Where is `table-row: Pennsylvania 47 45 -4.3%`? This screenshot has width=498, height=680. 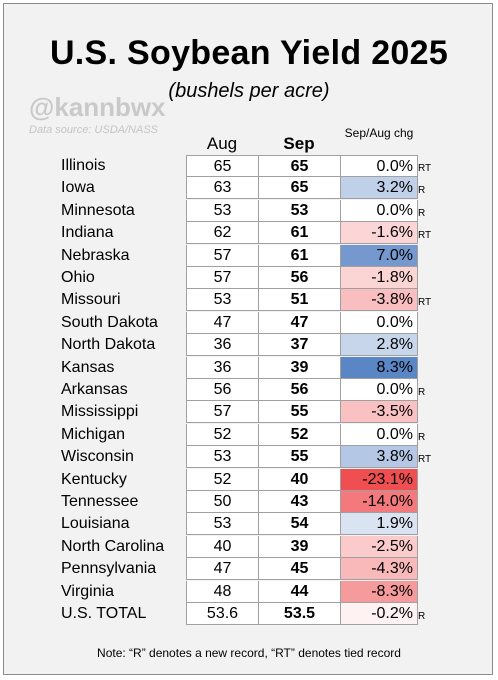
table-row: Pennsylvania 47 45 -4.3% is located at coordinates (249, 569).